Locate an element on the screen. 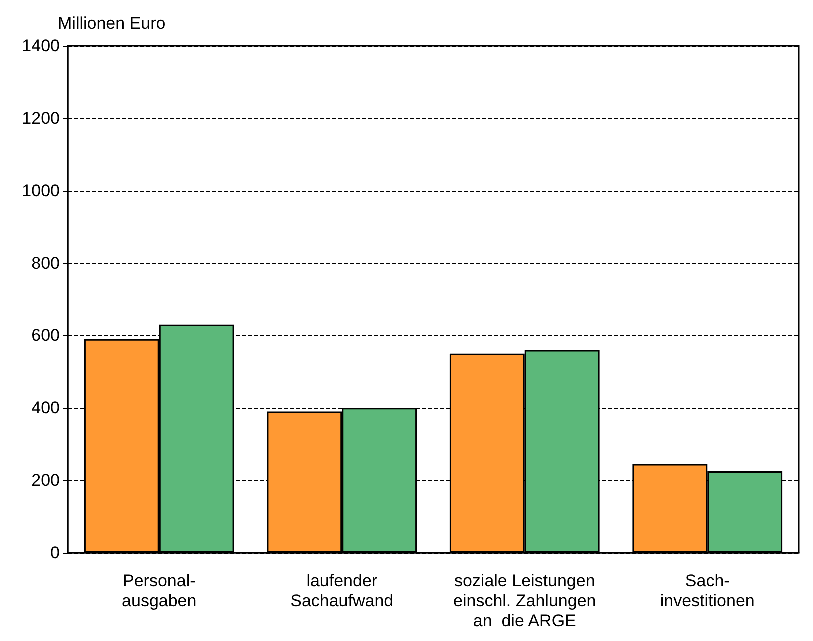 The image size is (813, 641). x-tick-label: Sach- investitionen is located at coordinates (707, 591).